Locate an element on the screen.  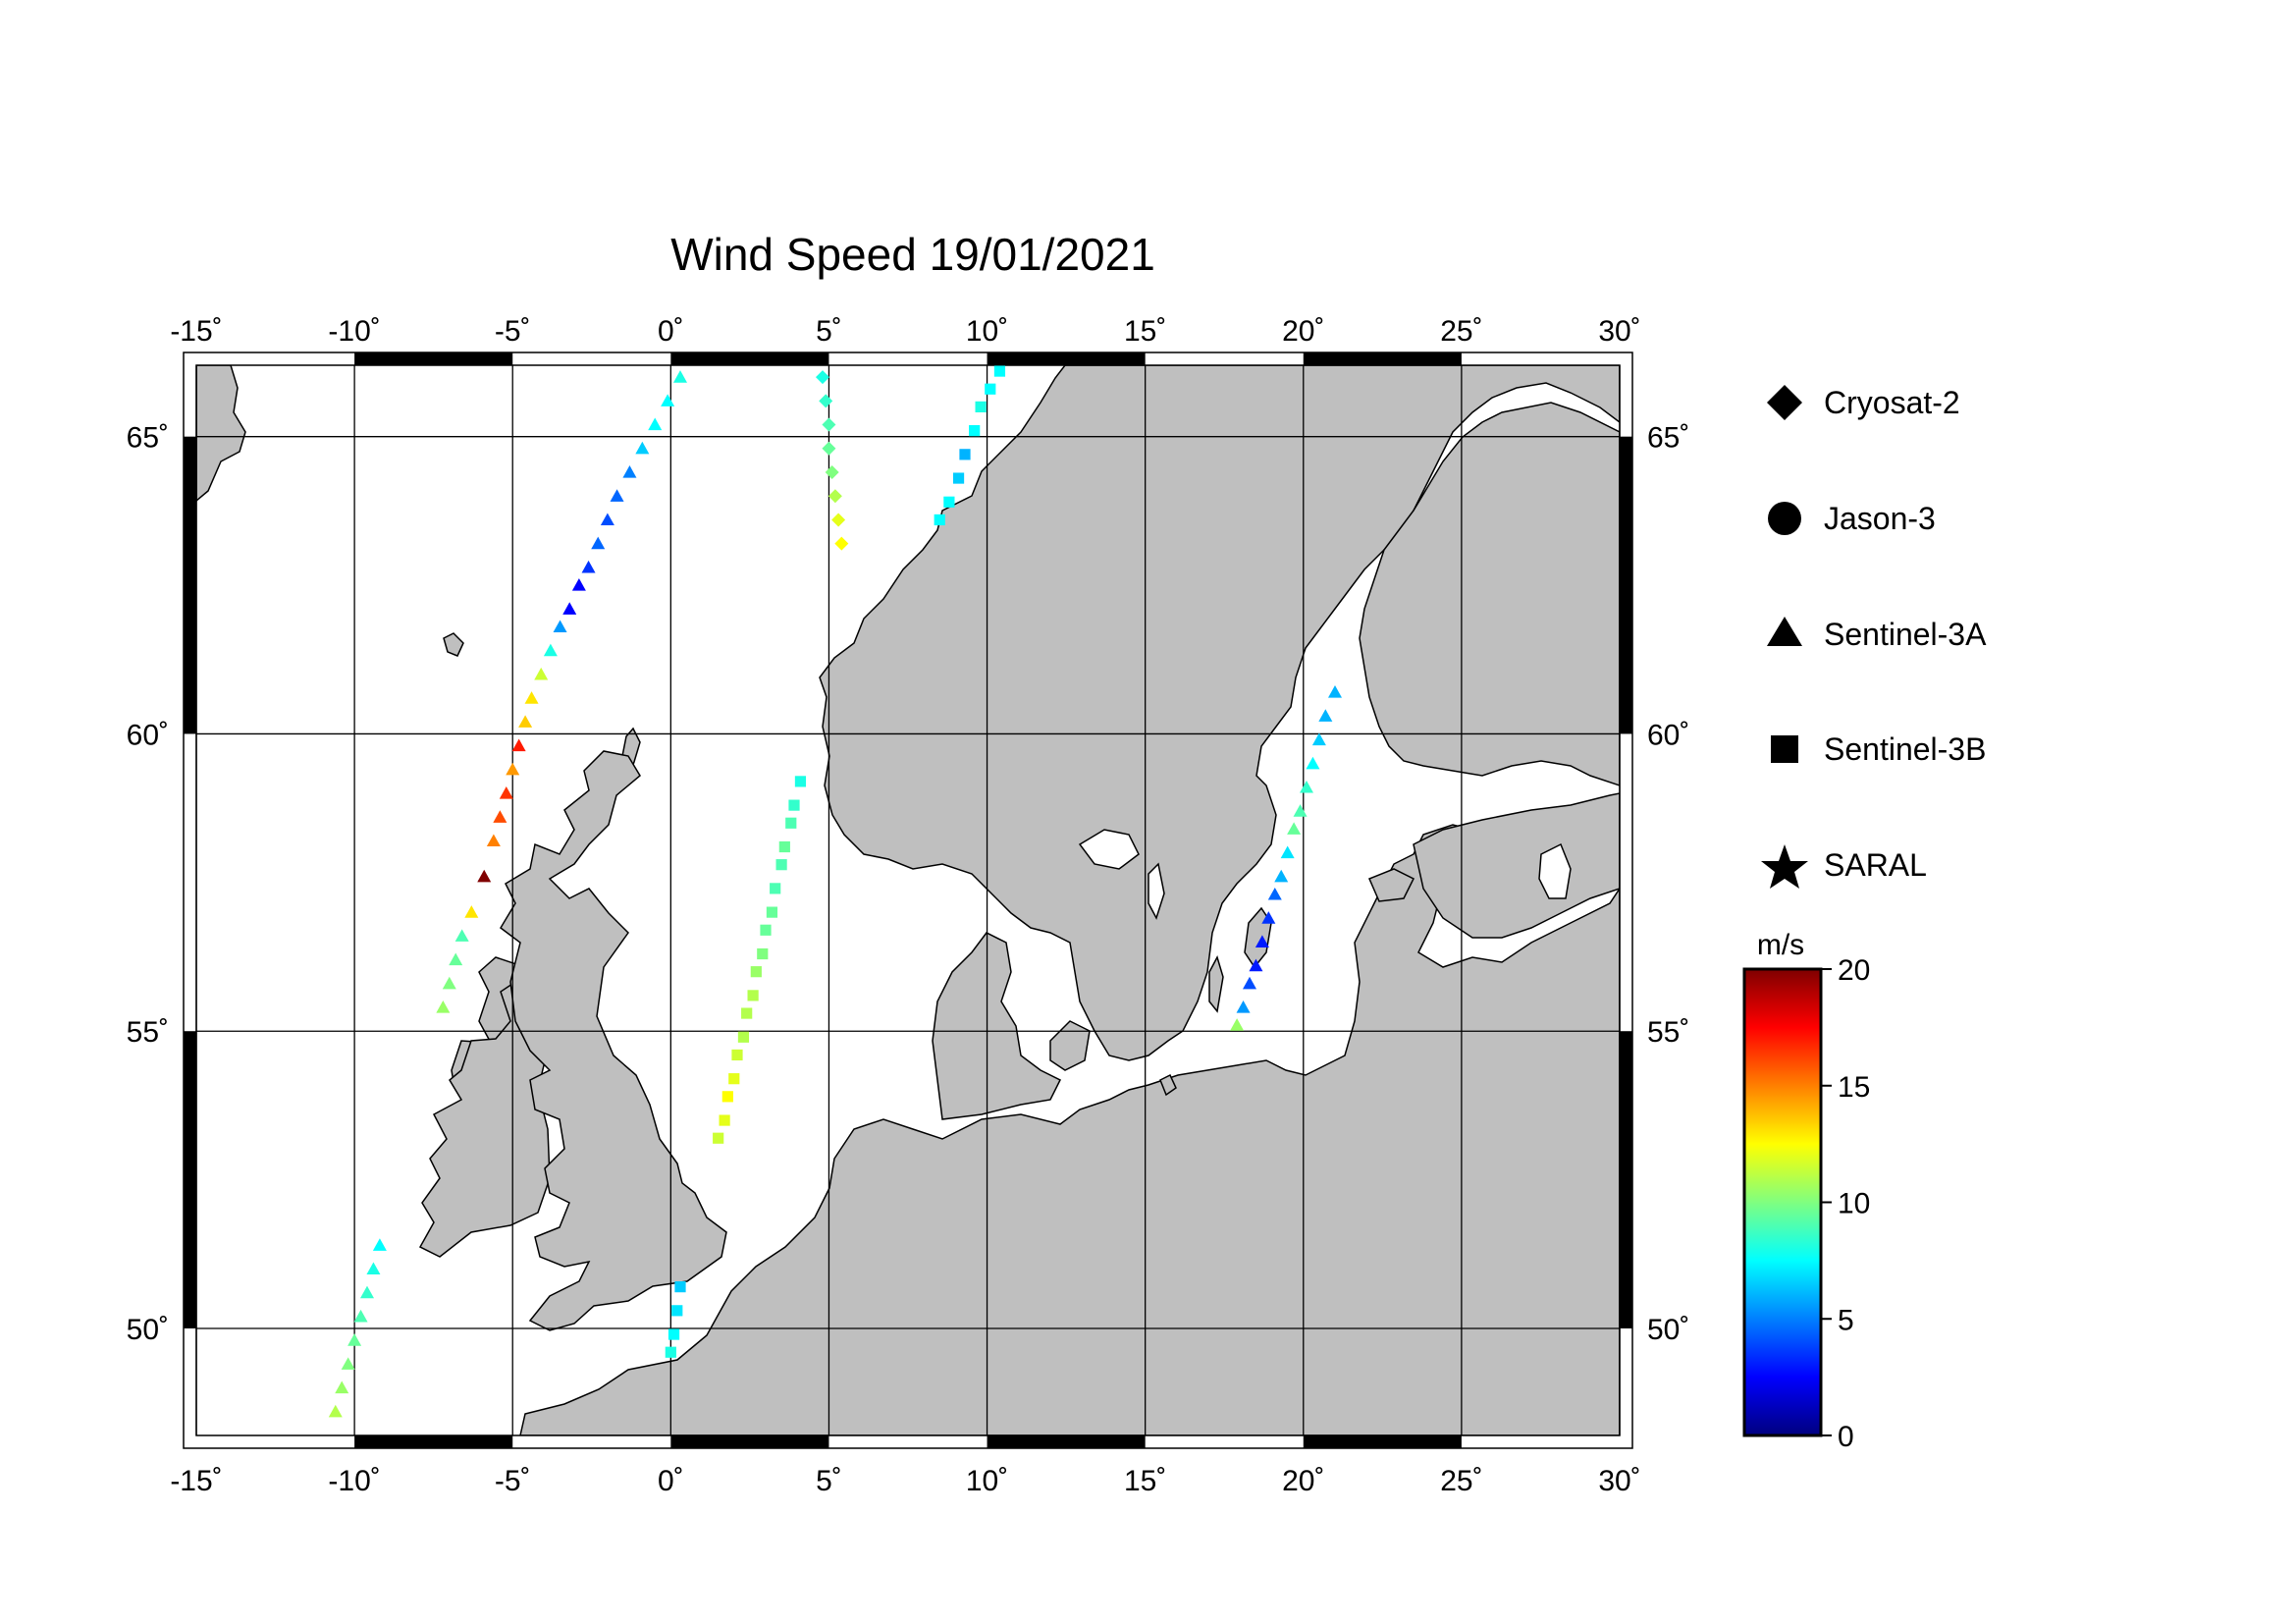
triangle-icon is located at coordinates (1784, 631).